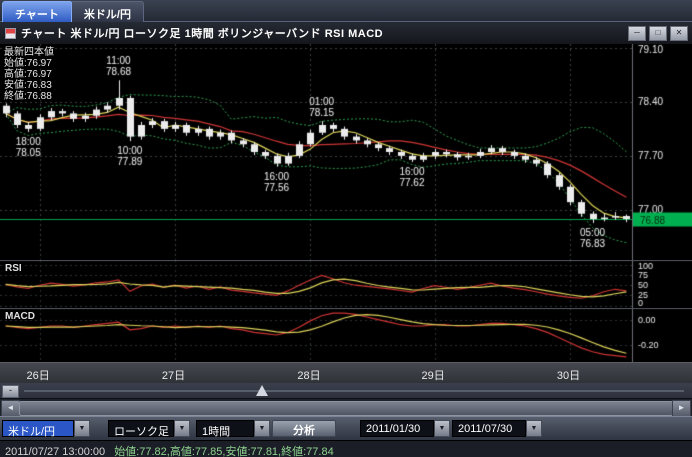  I want to click on currency-pair-value: 米ドル/円, so click(38, 429).